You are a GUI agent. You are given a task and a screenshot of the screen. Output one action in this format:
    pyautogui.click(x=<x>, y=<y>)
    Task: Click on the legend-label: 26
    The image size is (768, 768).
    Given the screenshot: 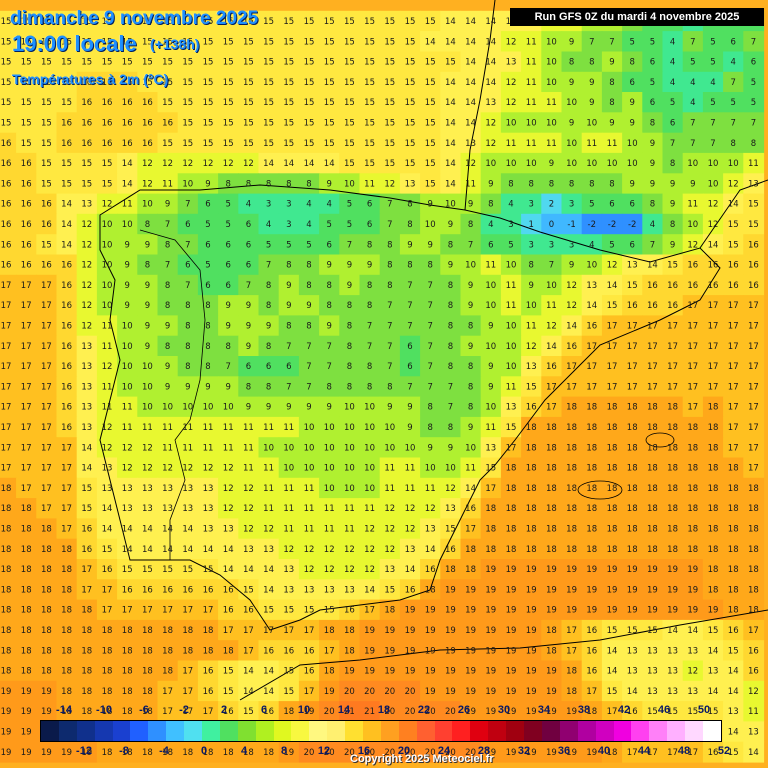 What is the action you would take?
    pyautogui.click(x=464, y=710)
    